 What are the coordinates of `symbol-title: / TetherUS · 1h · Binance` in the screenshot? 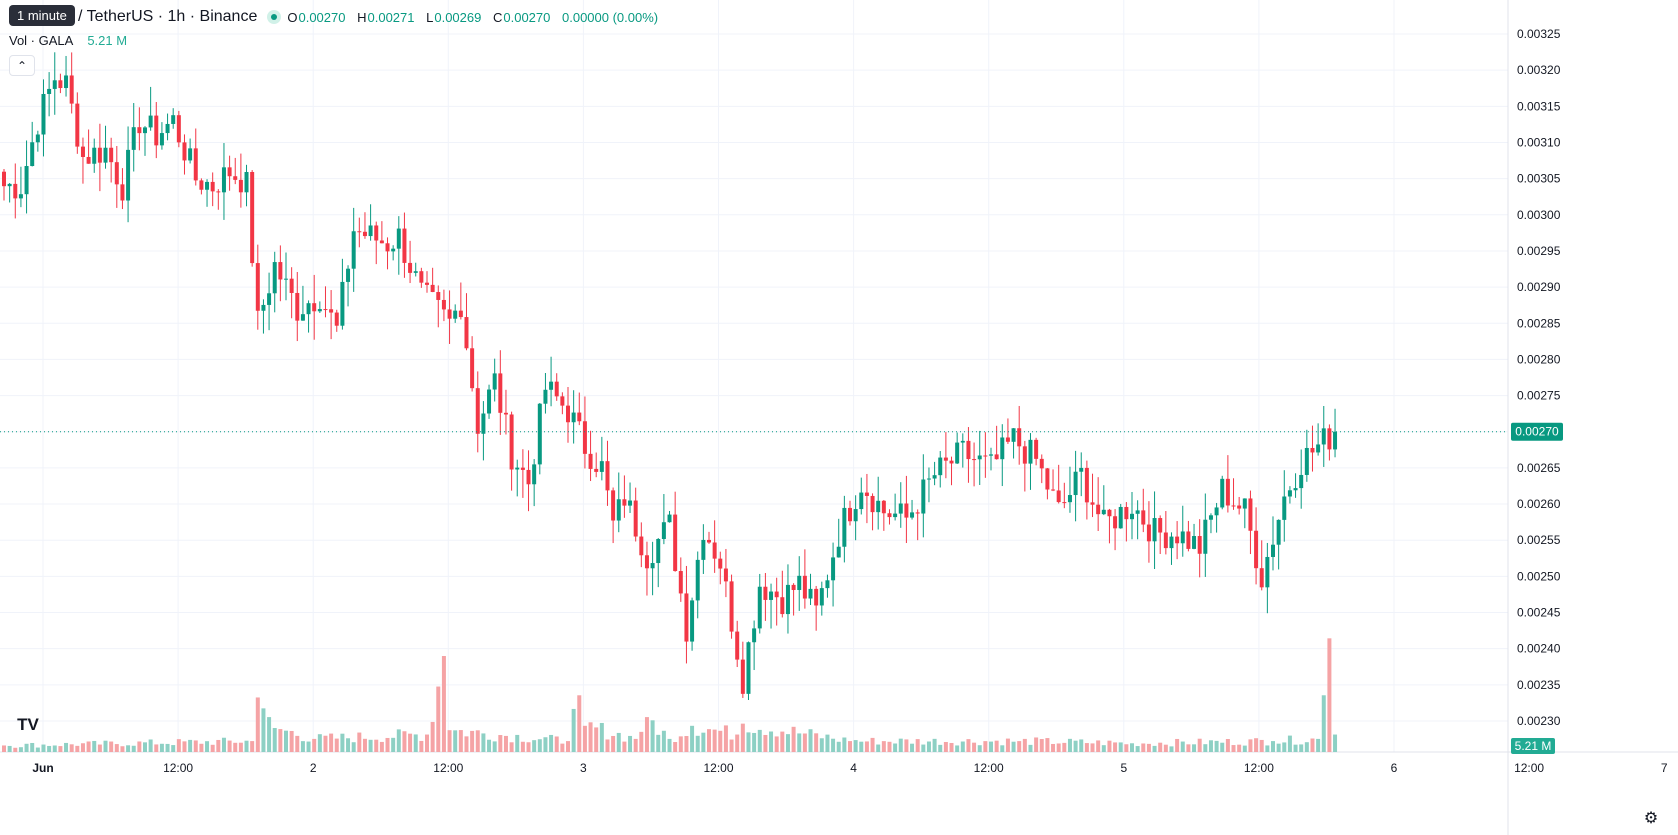 It's located at (168, 16).